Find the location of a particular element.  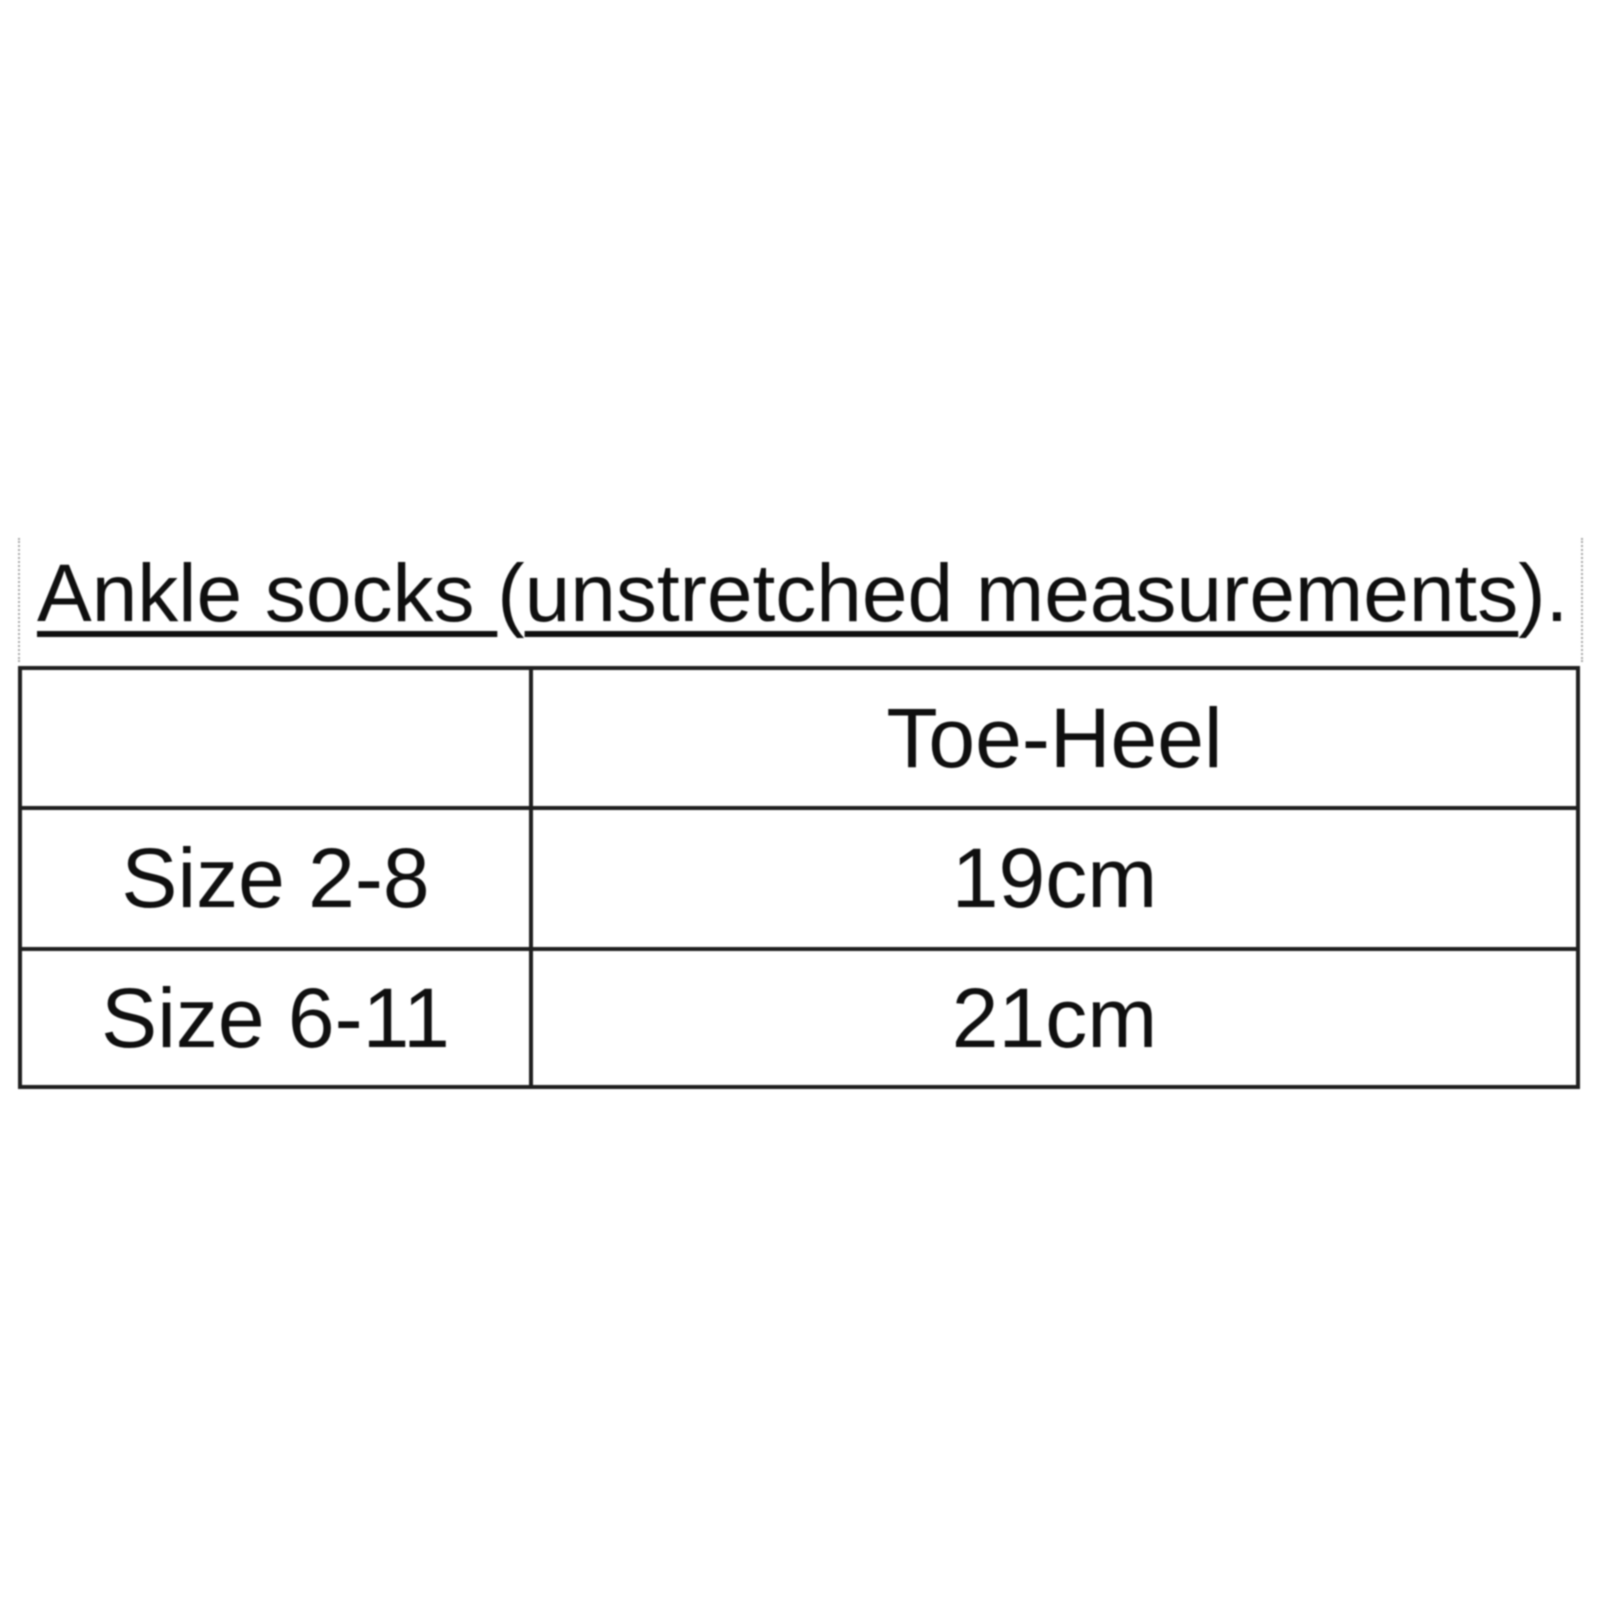

header-empty-cell is located at coordinates (275, 738).